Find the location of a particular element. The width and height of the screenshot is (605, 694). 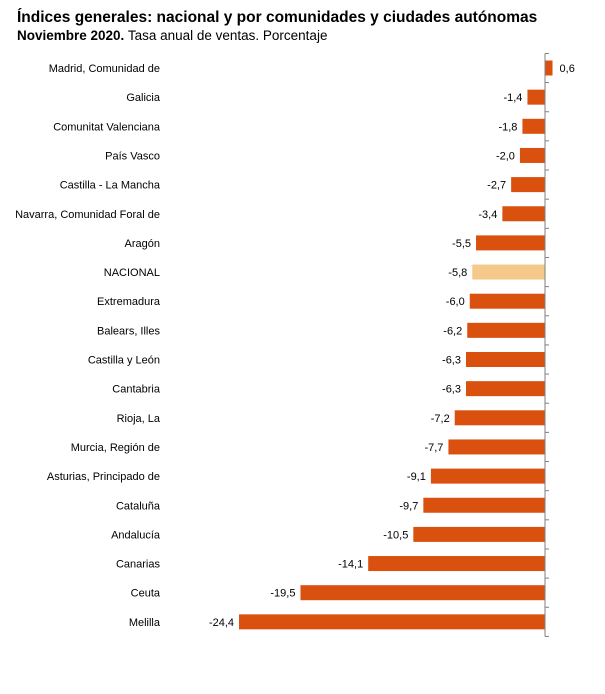

value-label: -3,4 is located at coordinates (487, 215).